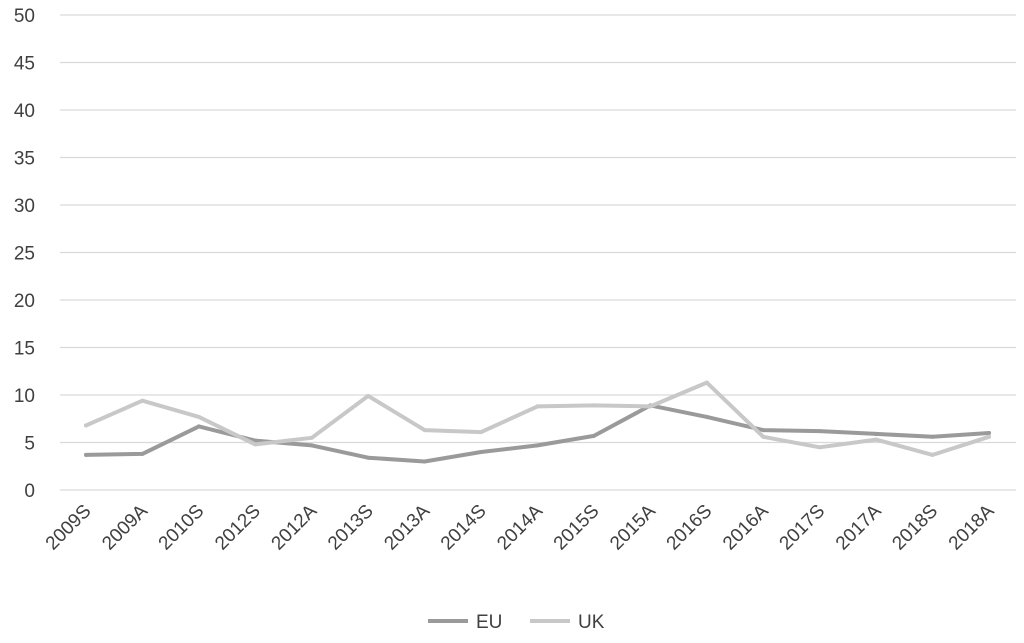  Describe the element at coordinates (24, 301) in the screenshot. I see `y-tick-label-20: 20` at that location.